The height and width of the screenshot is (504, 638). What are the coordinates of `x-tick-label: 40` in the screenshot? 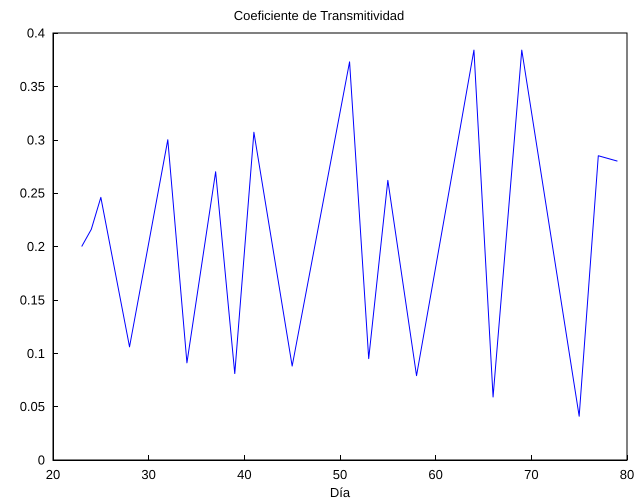 It's located at (244, 474).